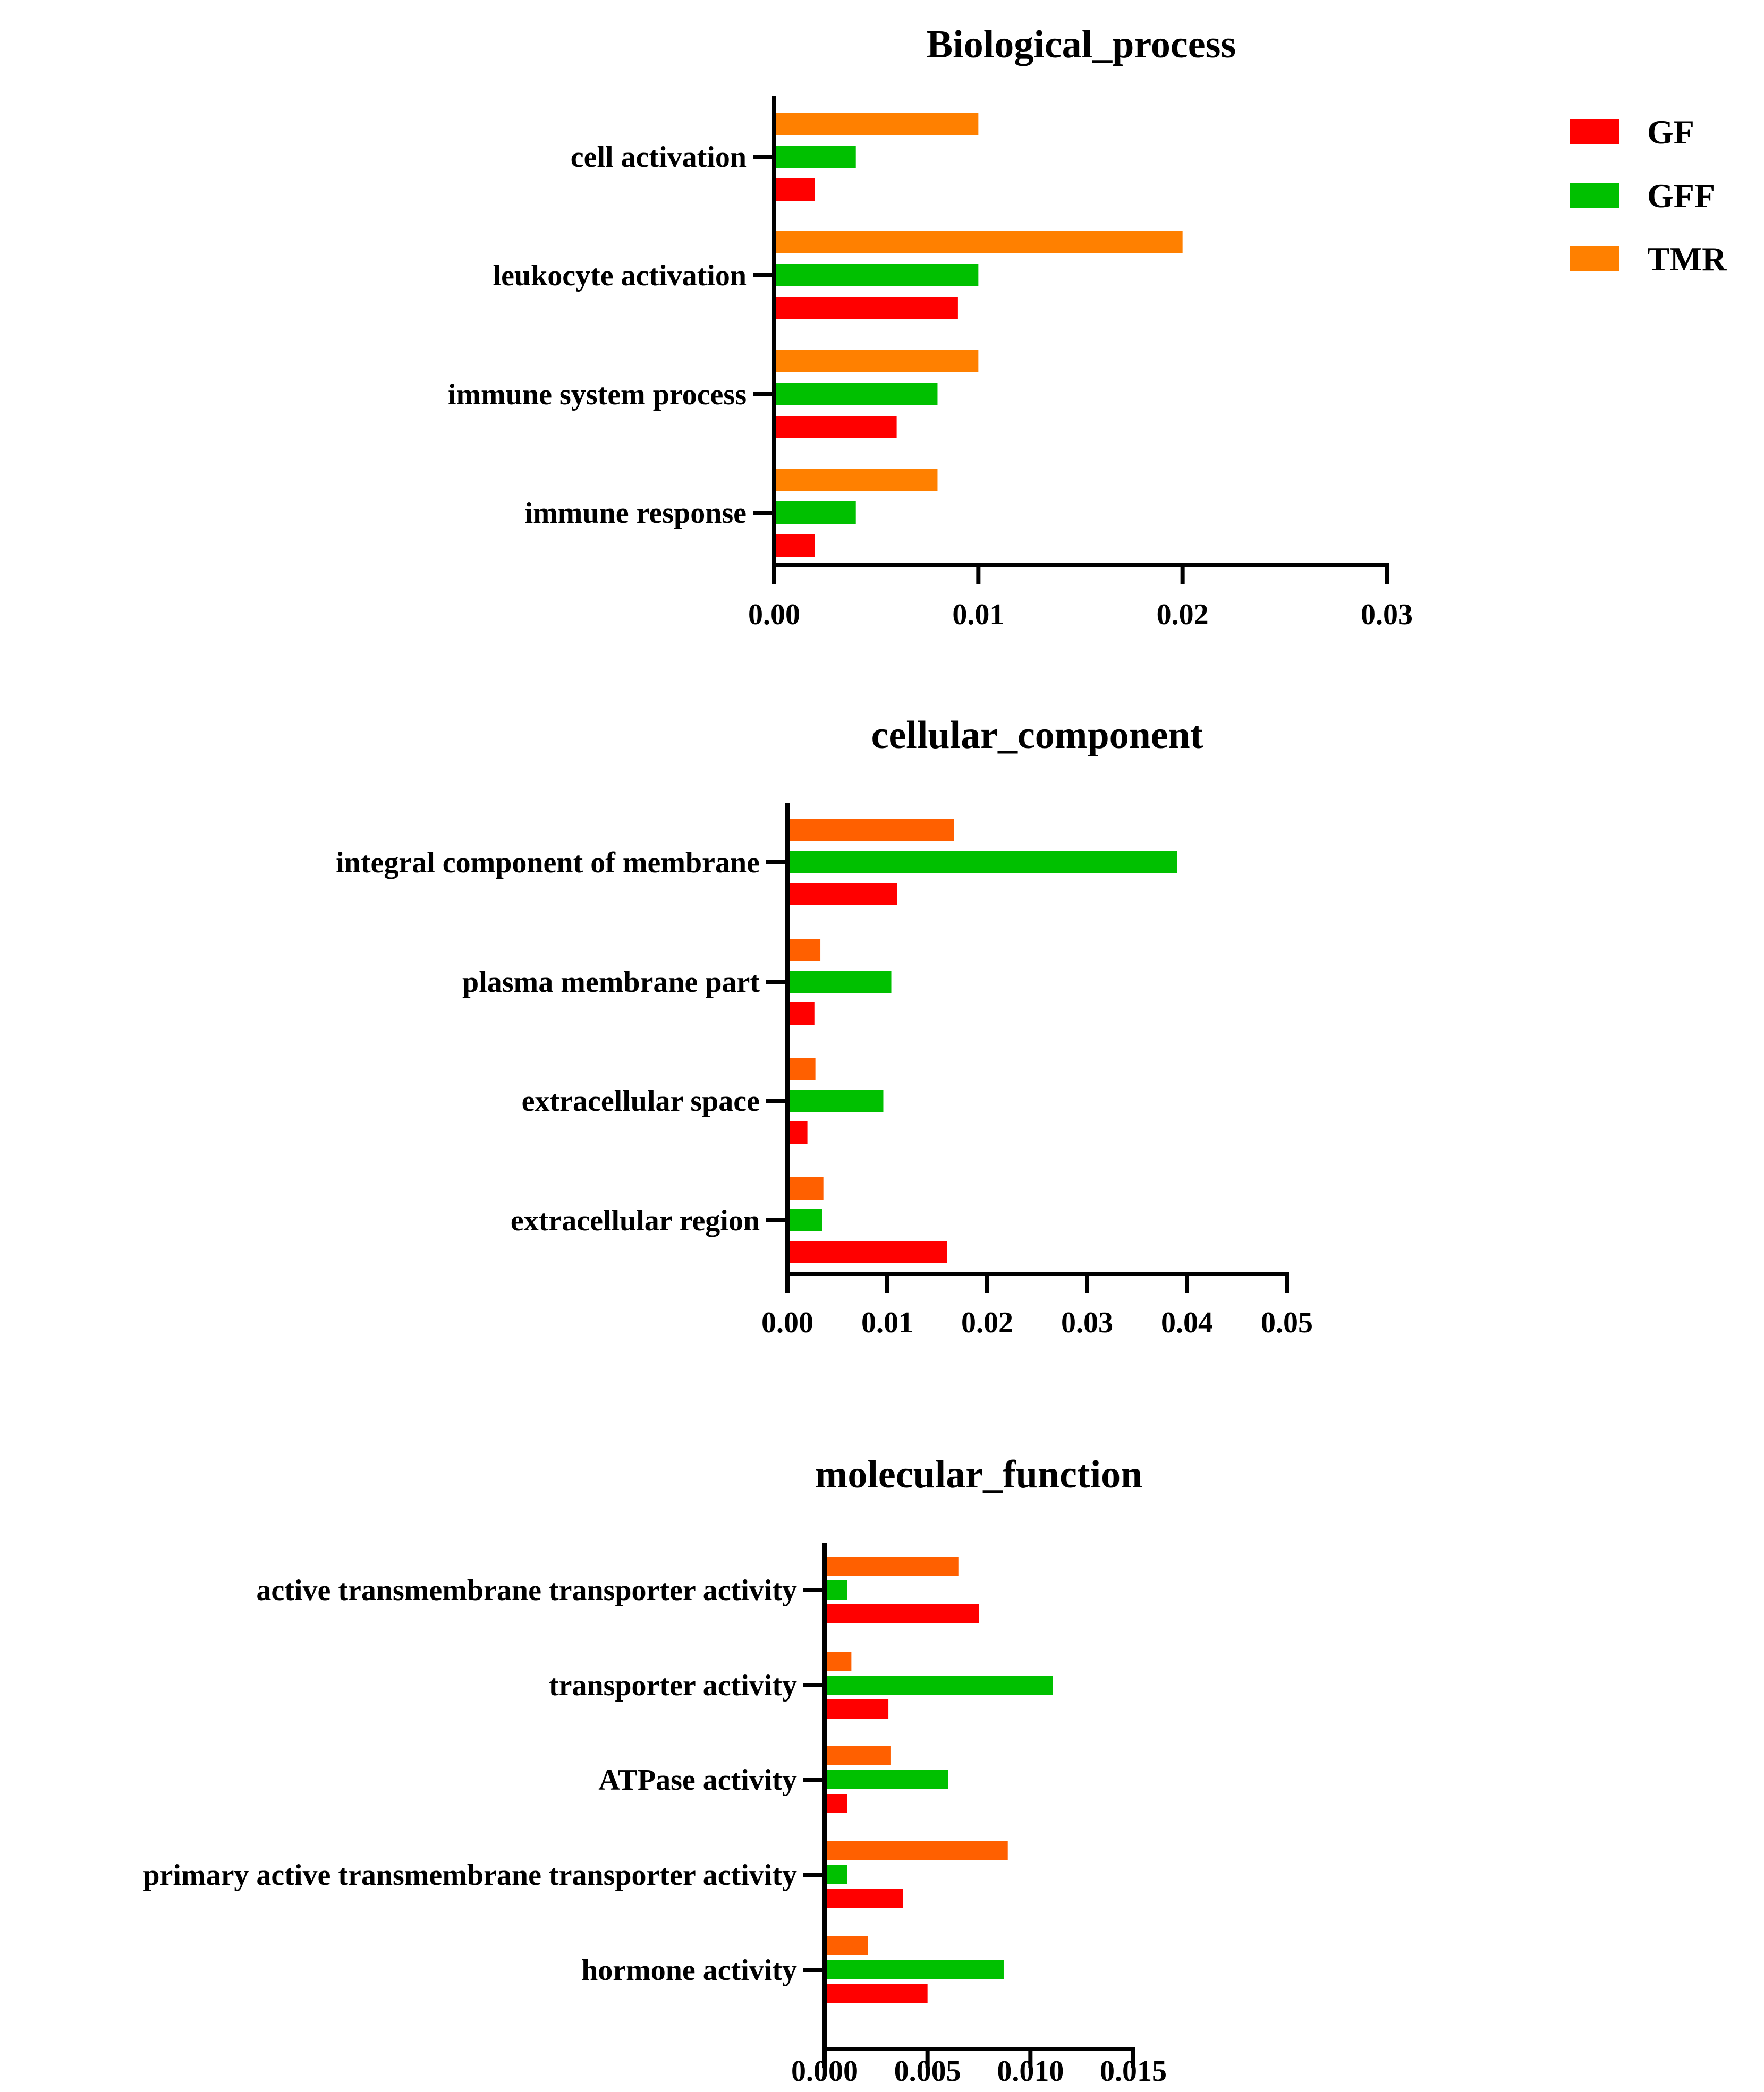  I want to click on bar-gff-integral-component-of-membrane, so click(982, 862).